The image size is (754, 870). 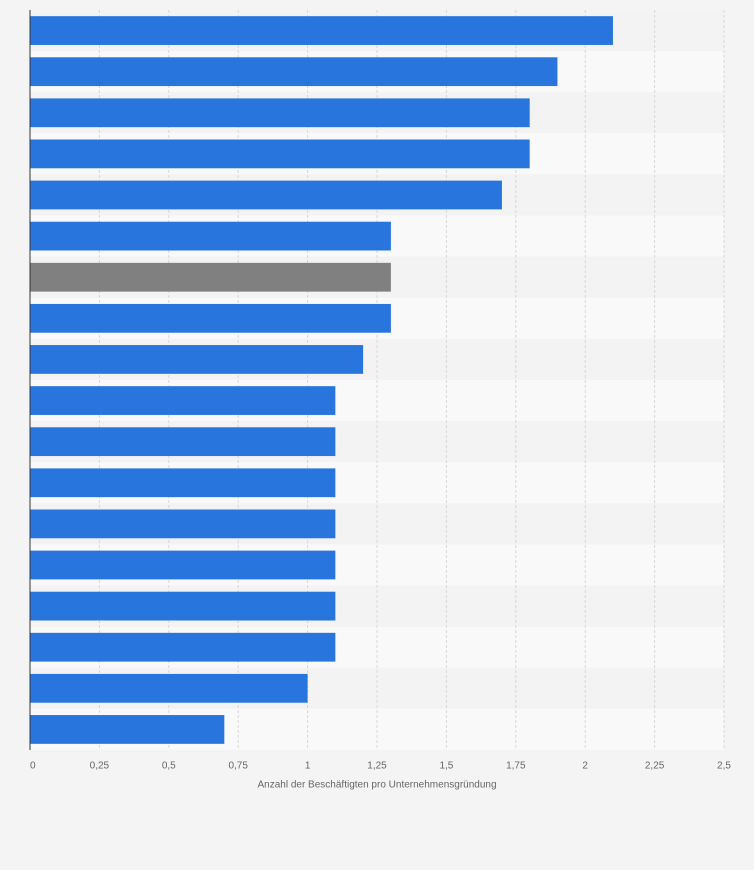 I want to click on x-tick-label: 0,75, so click(x=238, y=766).